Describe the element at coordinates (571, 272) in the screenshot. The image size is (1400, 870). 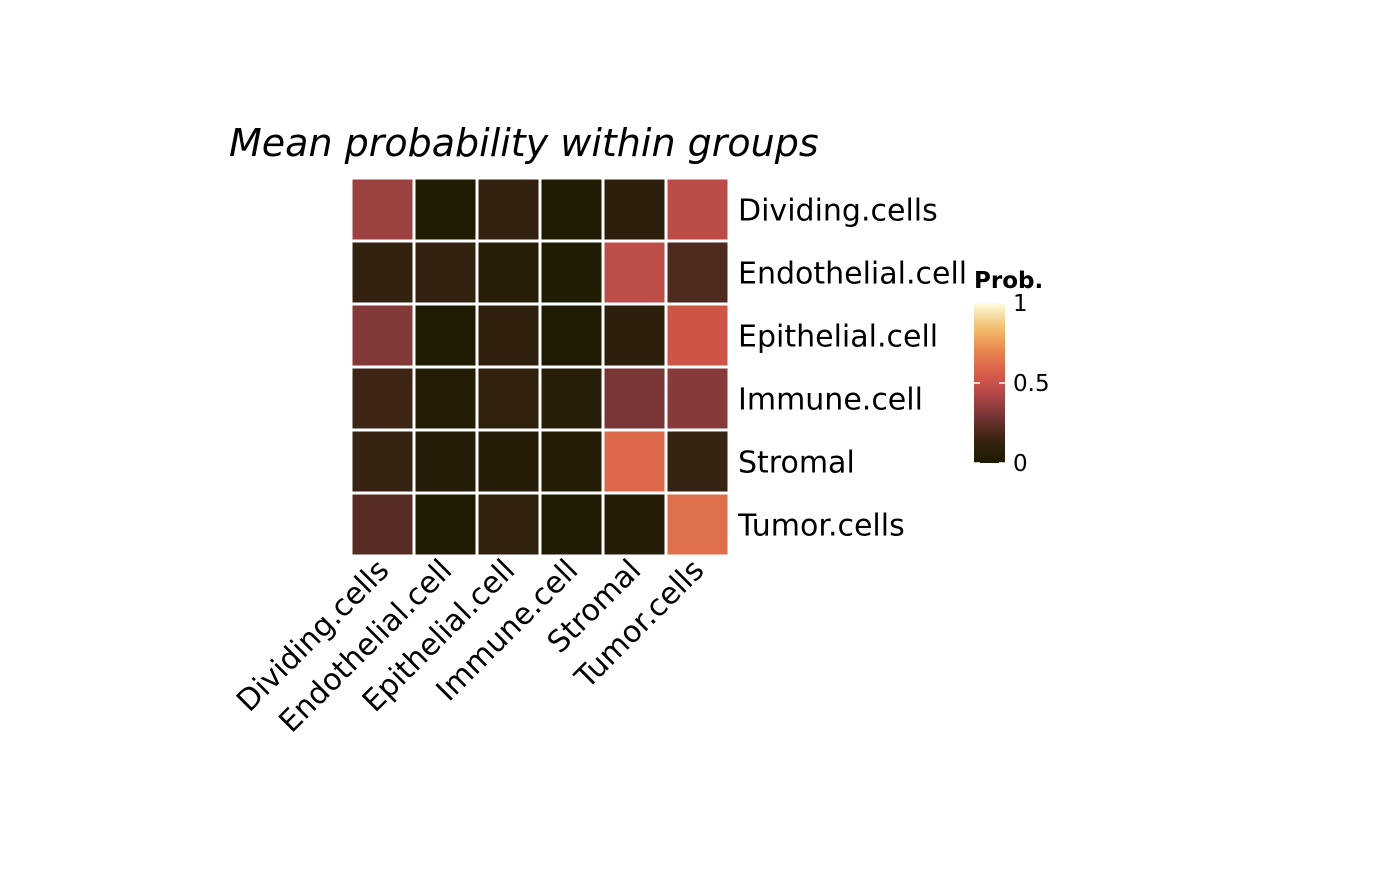
I see `heatmap-cell-Endothelial.cell-Immune.cell` at that location.